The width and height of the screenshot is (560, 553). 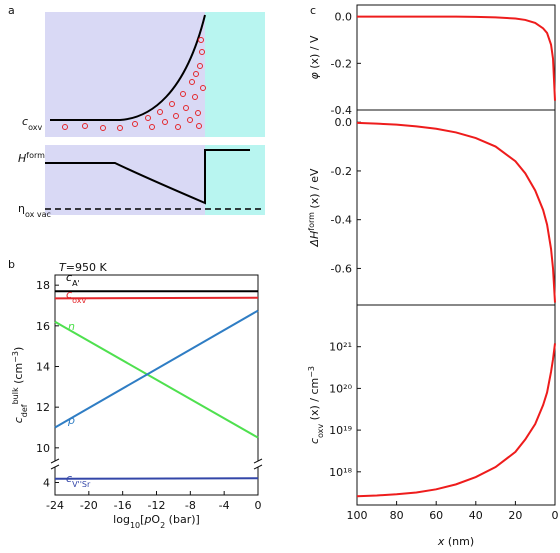 I want to click on x-axis-label: log10[pO2 (bar)], so click(x=156, y=521).